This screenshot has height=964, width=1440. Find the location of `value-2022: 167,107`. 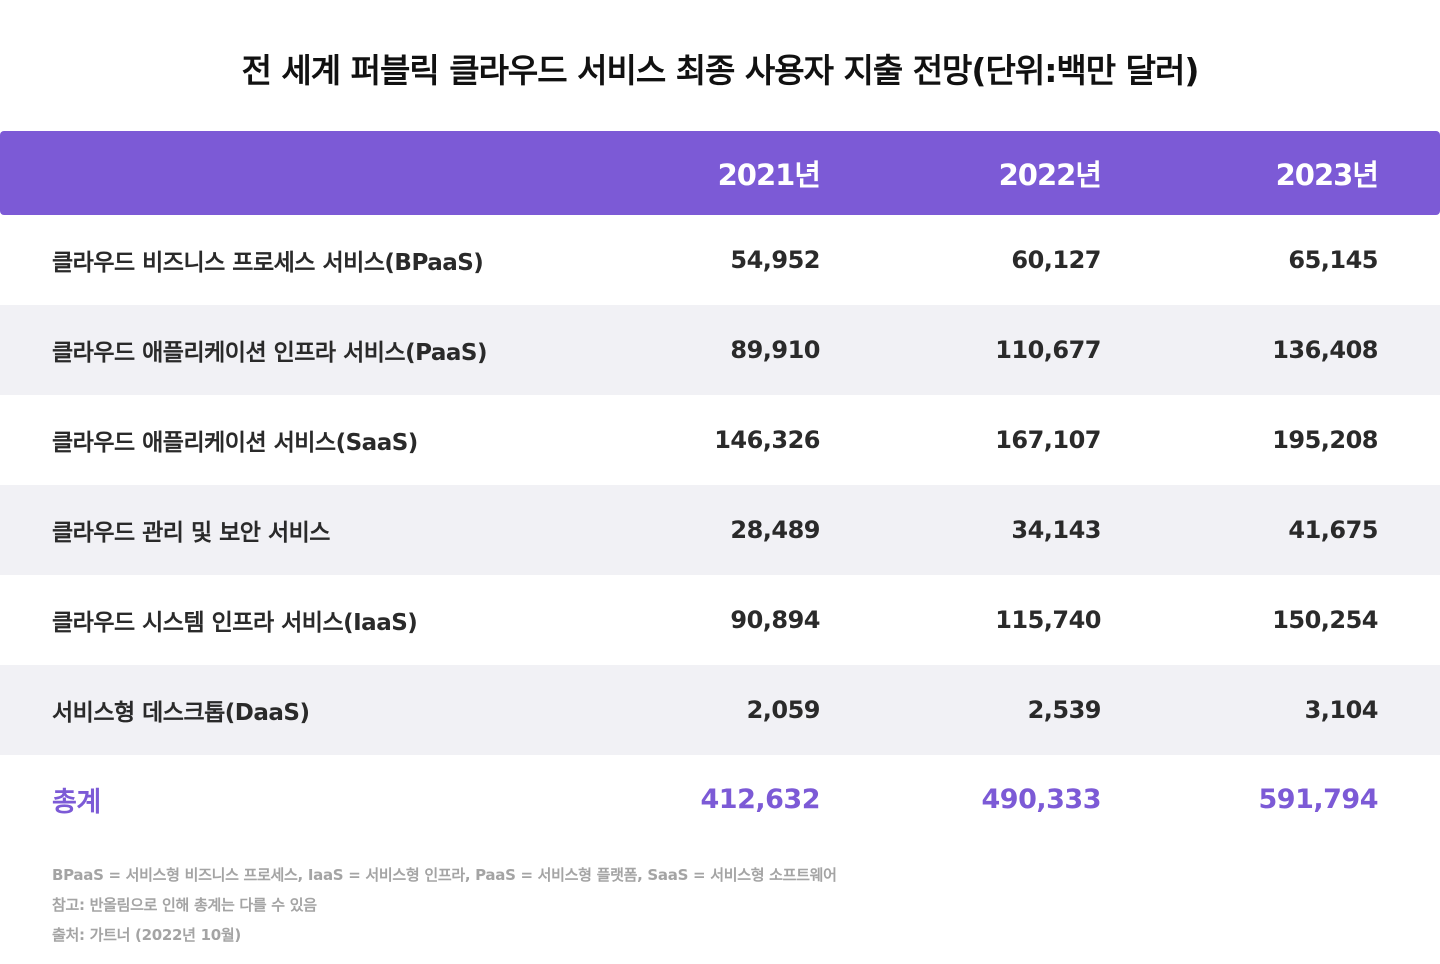

value-2022: 167,107 is located at coordinates (1048, 440).